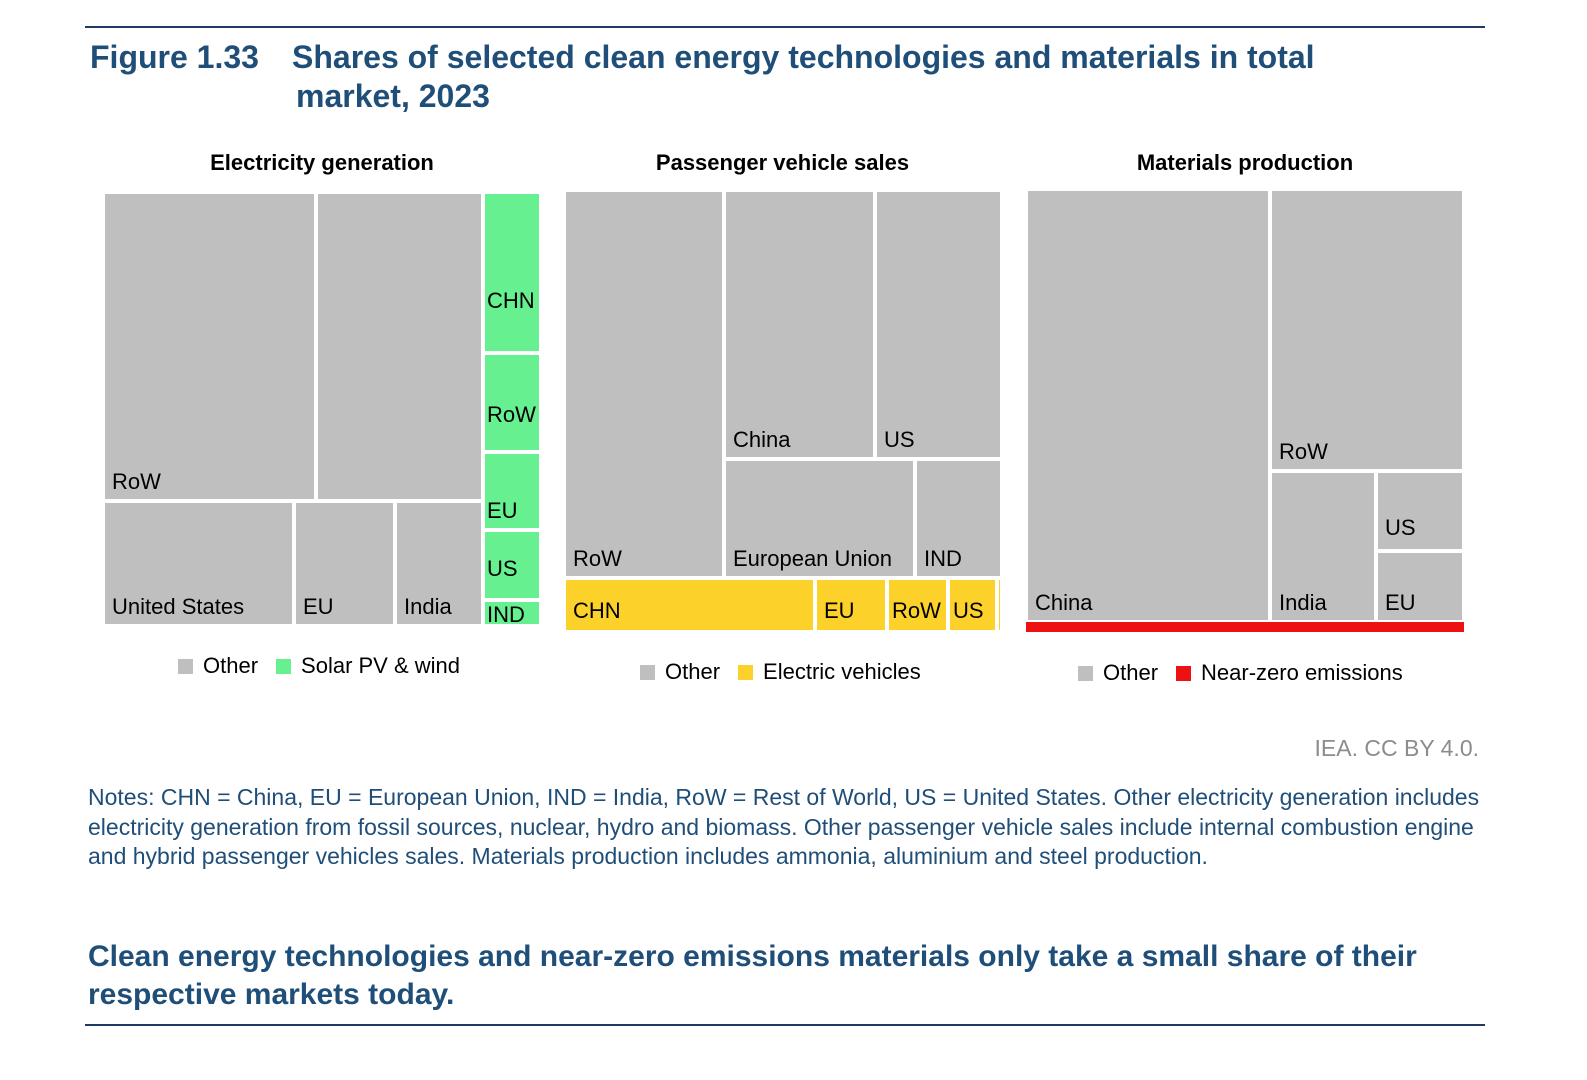  Describe the element at coordinates (1396, 748) in the screenshot. I see `source-credit: IEA. CC BY 4.0.` at that location.